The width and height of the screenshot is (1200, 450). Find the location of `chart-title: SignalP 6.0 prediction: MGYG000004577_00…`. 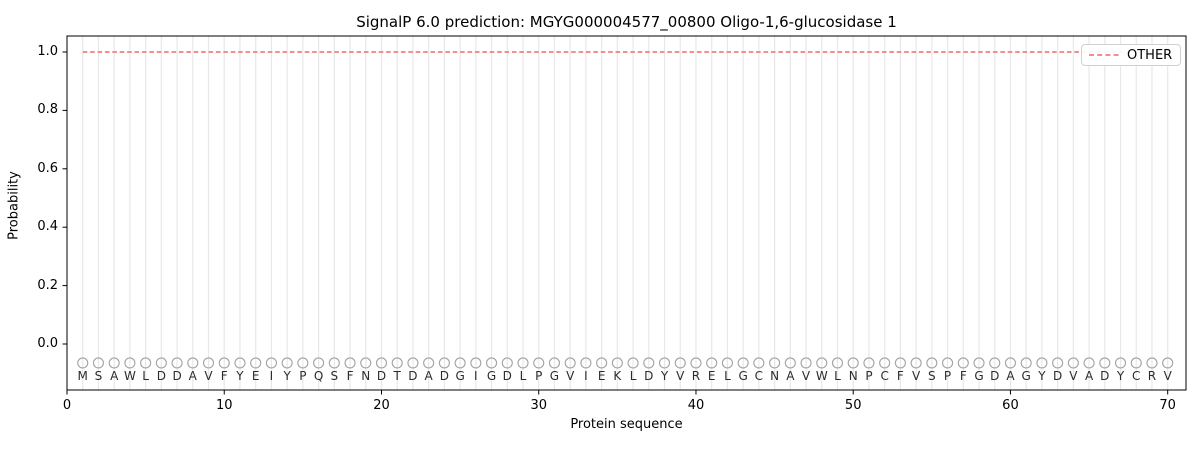

chart-title: SignalP 6.0 prediction: MGYG000004577_00… is located at coordinates (626, 22).